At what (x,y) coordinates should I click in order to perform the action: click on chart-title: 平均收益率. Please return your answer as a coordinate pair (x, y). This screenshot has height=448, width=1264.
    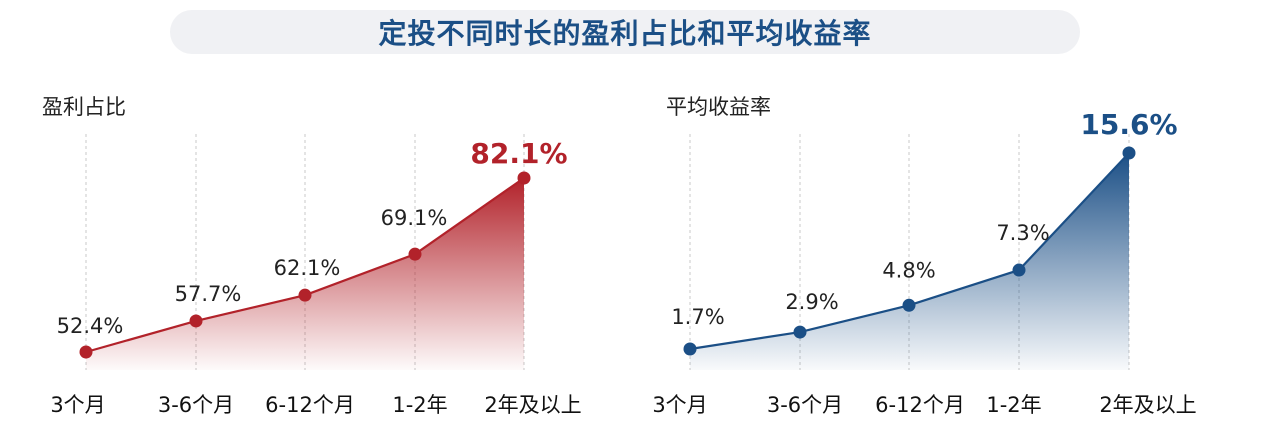
    Looking at the image, I should click on (718, 107).